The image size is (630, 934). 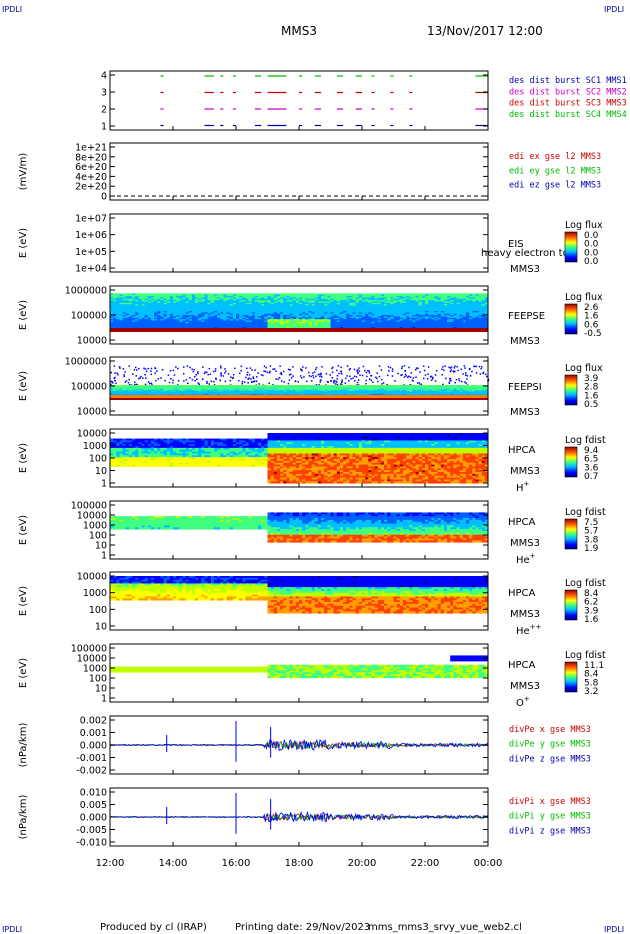 I want to click on y-tick-label: 1e+04, so click(x=91, y=269).